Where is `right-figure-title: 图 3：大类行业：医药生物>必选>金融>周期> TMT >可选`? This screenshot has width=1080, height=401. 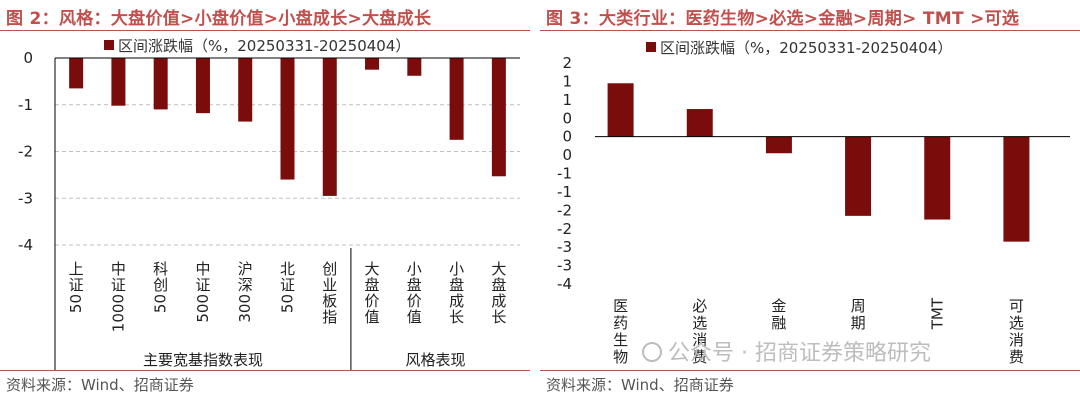 right-figure-title: 图 3：大类行业：医药生物>必选>金融>周期> TMT >可选 is located at coordinates (783, 19).